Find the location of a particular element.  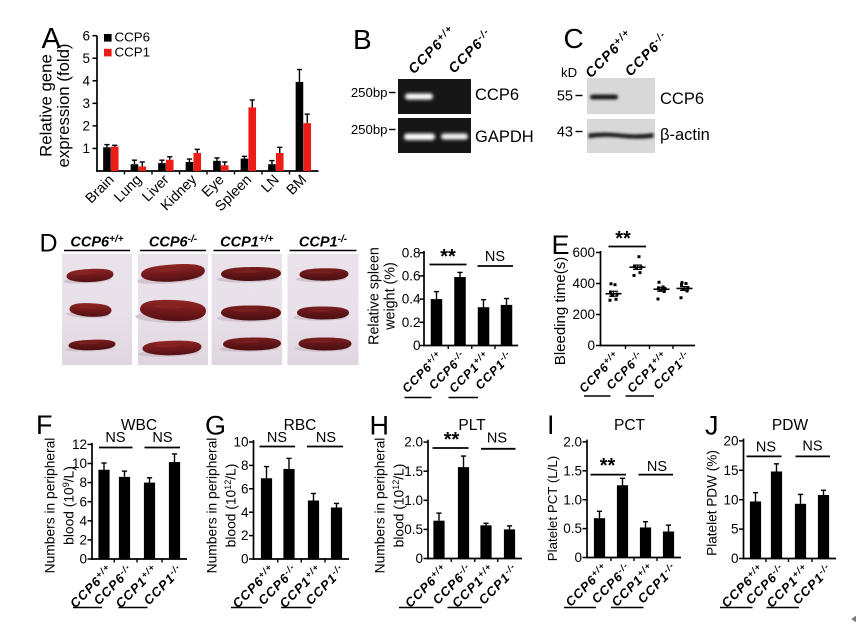

svg-text: H is located at coordinates (380, 426).